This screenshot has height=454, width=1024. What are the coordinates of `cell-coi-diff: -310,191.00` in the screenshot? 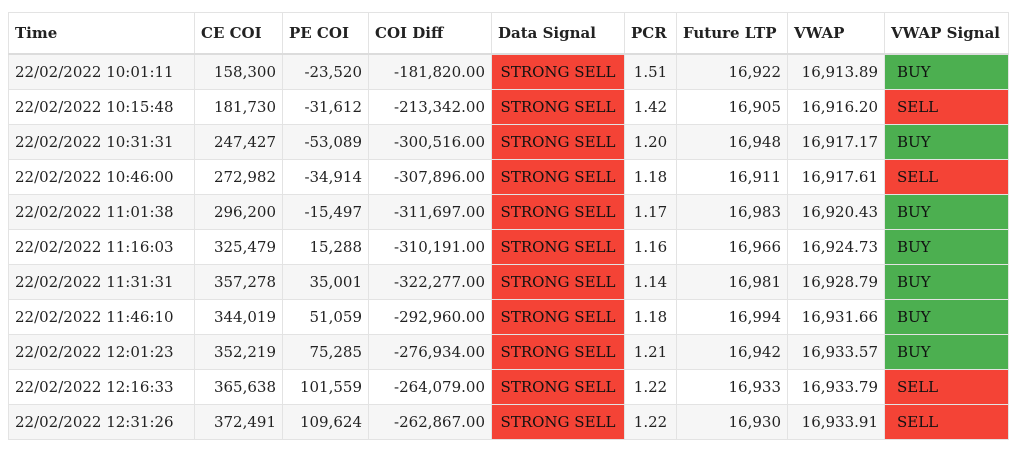 It's located at (430, 247).